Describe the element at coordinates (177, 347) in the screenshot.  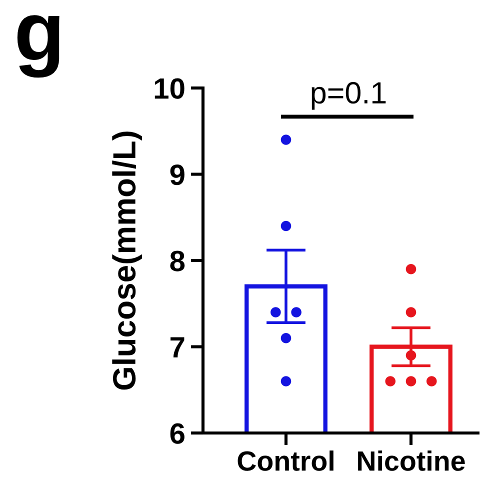
I see `y-tick-label: 7` at that location.